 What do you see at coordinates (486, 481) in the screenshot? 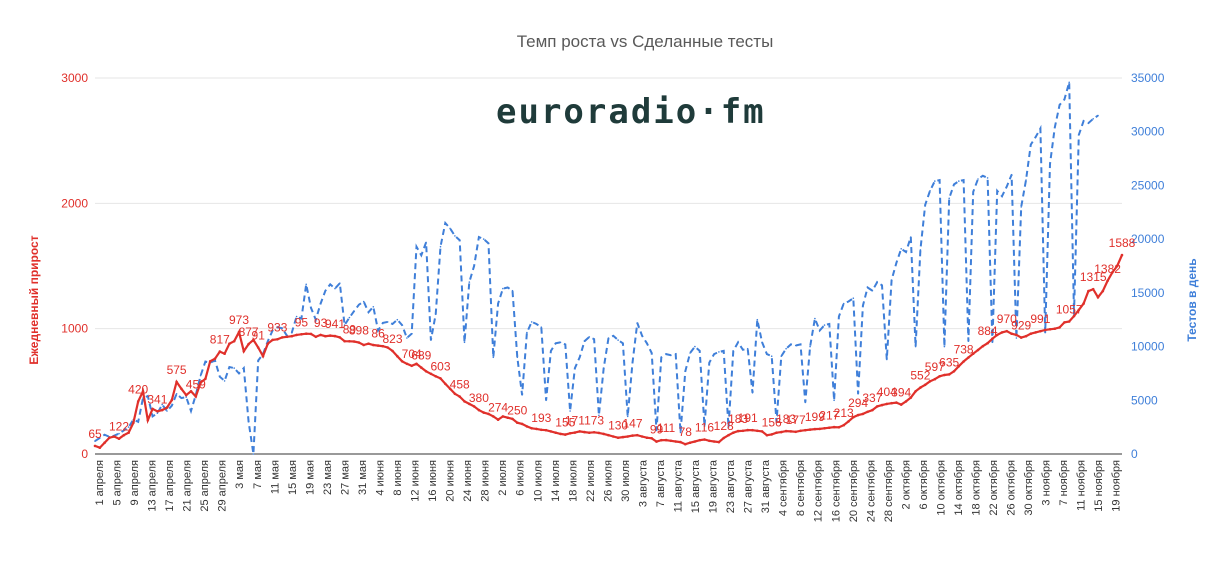
I see `x-tick-label: 28 июня` at bounding box center [486, 481].